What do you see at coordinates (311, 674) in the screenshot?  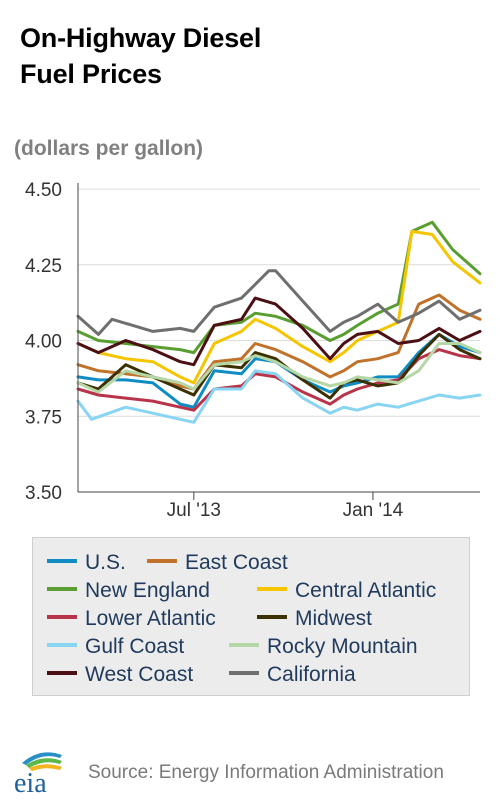 I see `legend-label: California` at bounding box center [311, 674].